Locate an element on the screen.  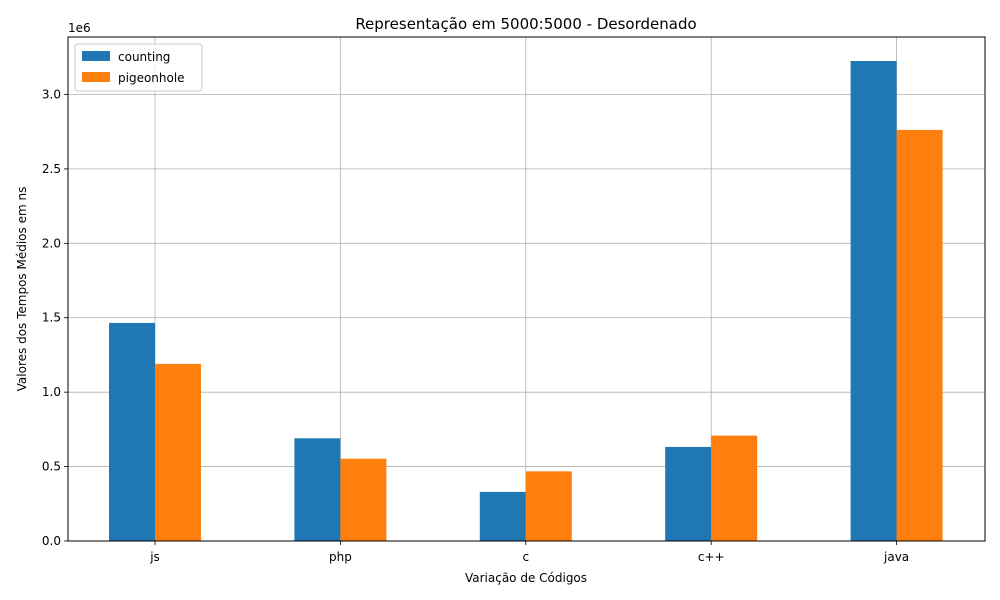
y-axis-title: Valores dos Tempos Médios em ns is located at coordinates (22, 289).